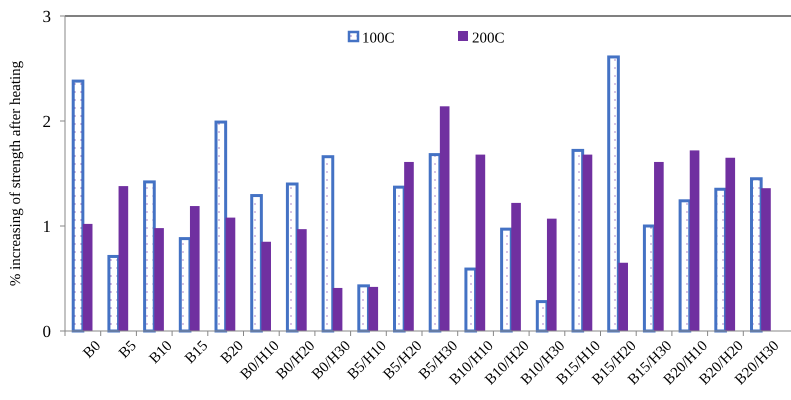 Image resolution: width=791 pixels, height=400 pixels. I want to click on x-tick-label: B0, so click(92, 350).